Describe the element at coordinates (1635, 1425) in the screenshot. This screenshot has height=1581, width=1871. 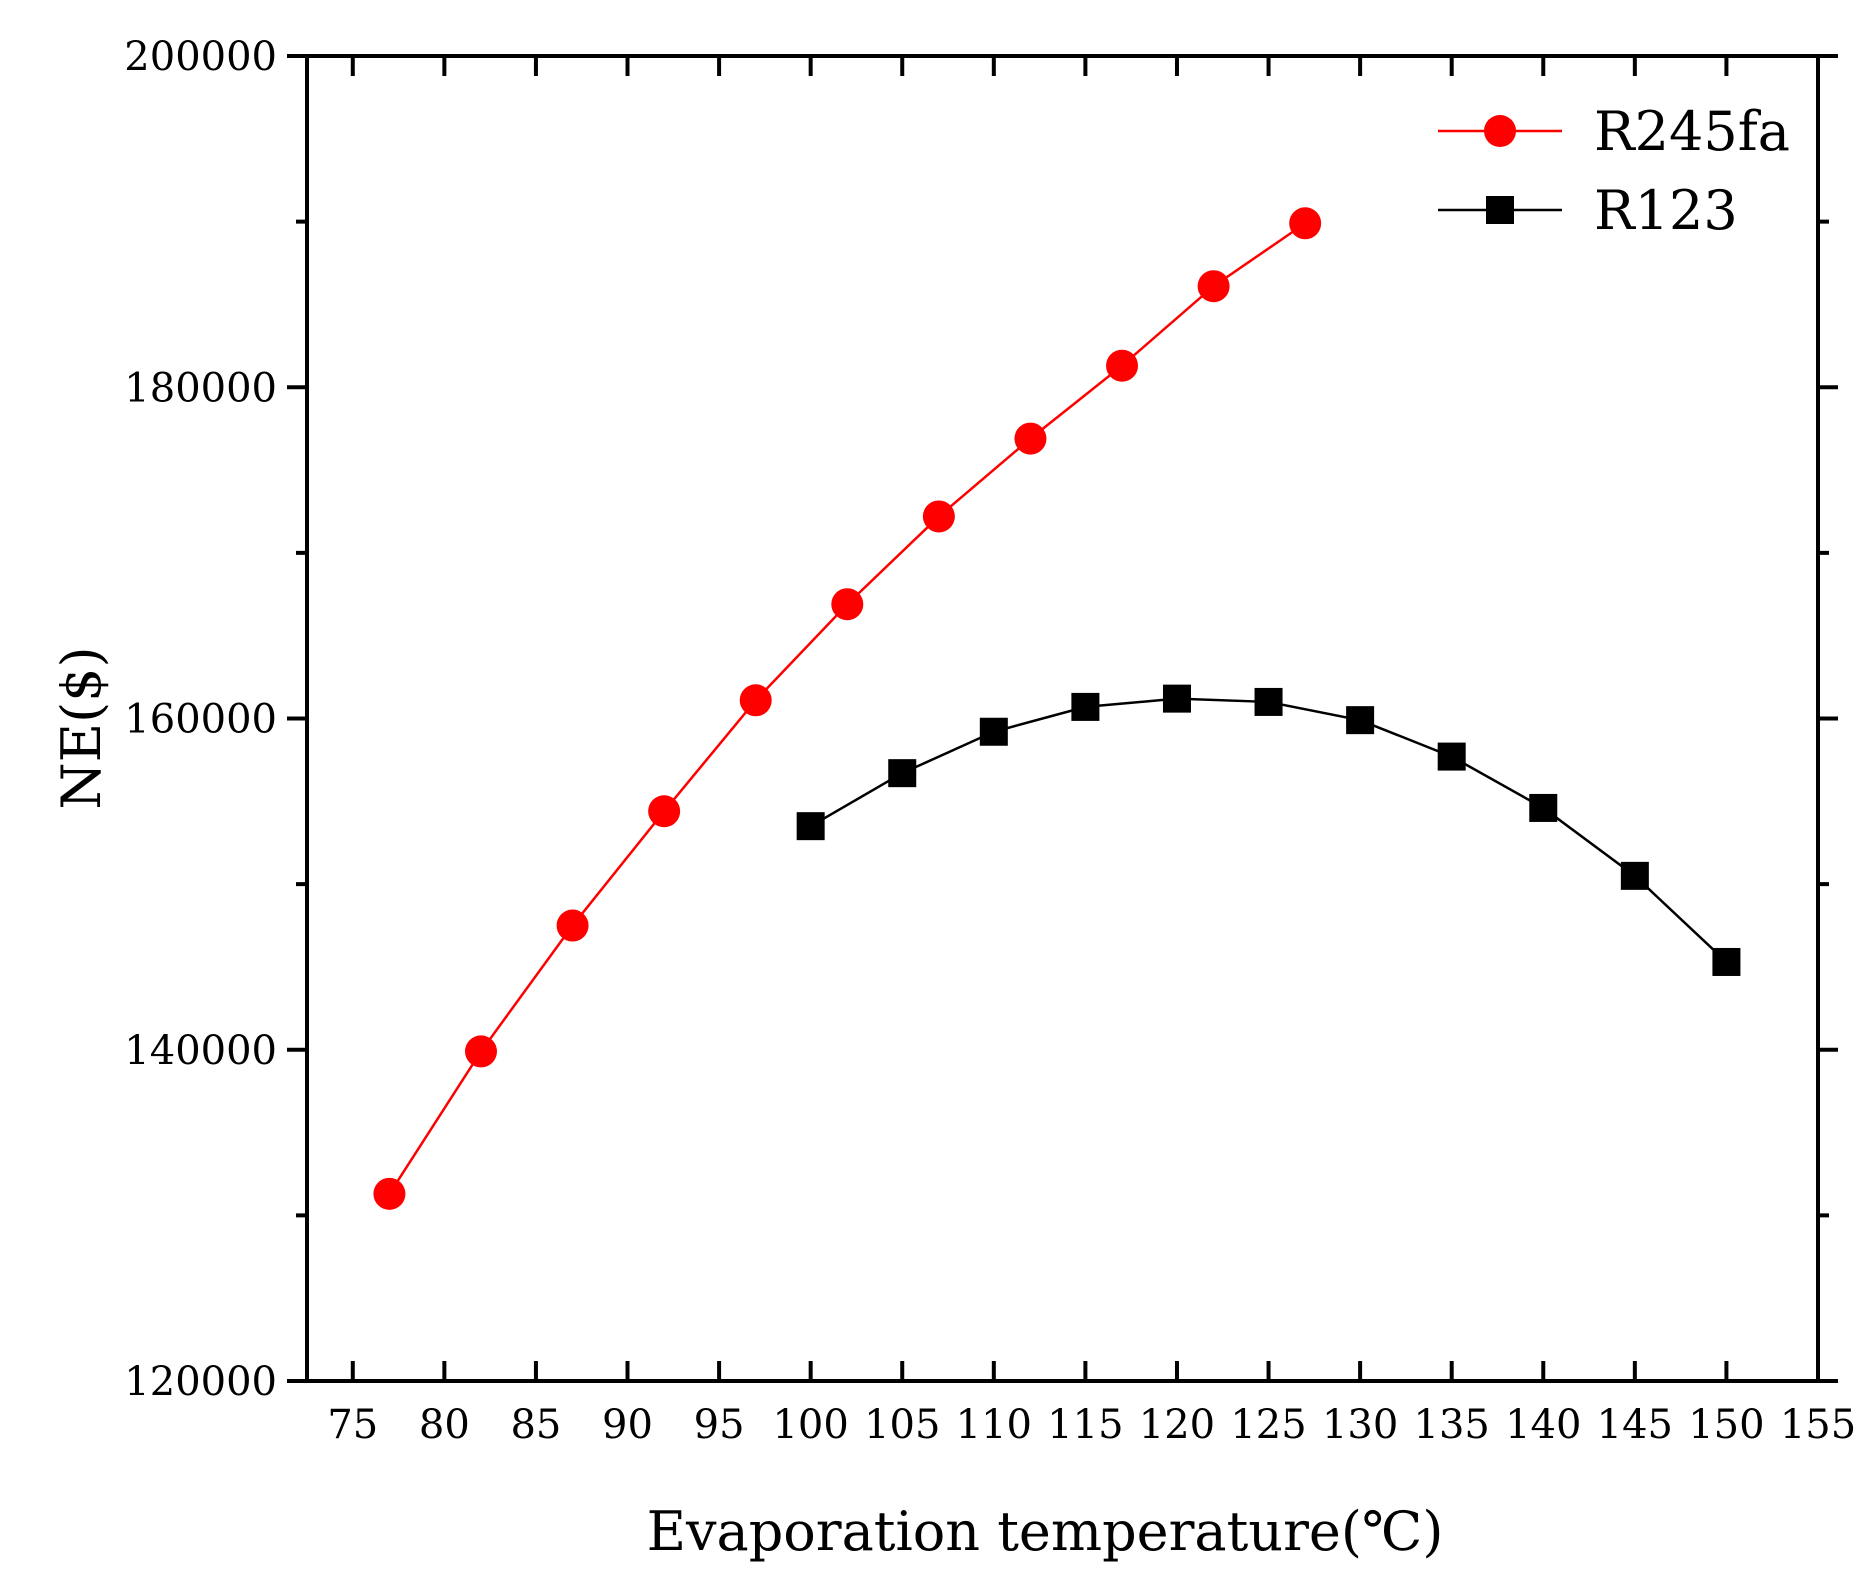
I see `x-tick-label: 145` at that location.